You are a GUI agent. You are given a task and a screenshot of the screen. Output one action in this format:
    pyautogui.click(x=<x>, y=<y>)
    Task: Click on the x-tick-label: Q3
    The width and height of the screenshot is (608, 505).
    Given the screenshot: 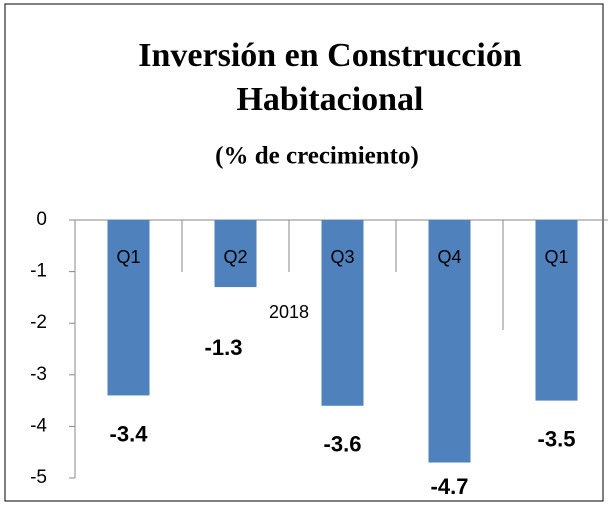 What is the action you would take?
    pyautogui.click(x=342, y=257)
    